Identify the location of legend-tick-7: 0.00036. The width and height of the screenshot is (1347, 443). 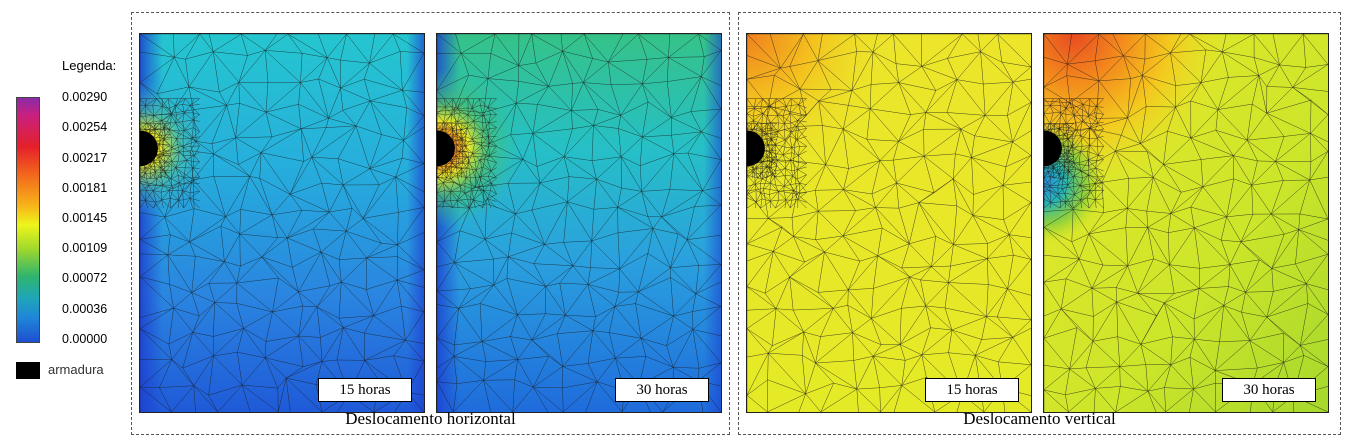
(85, 309).